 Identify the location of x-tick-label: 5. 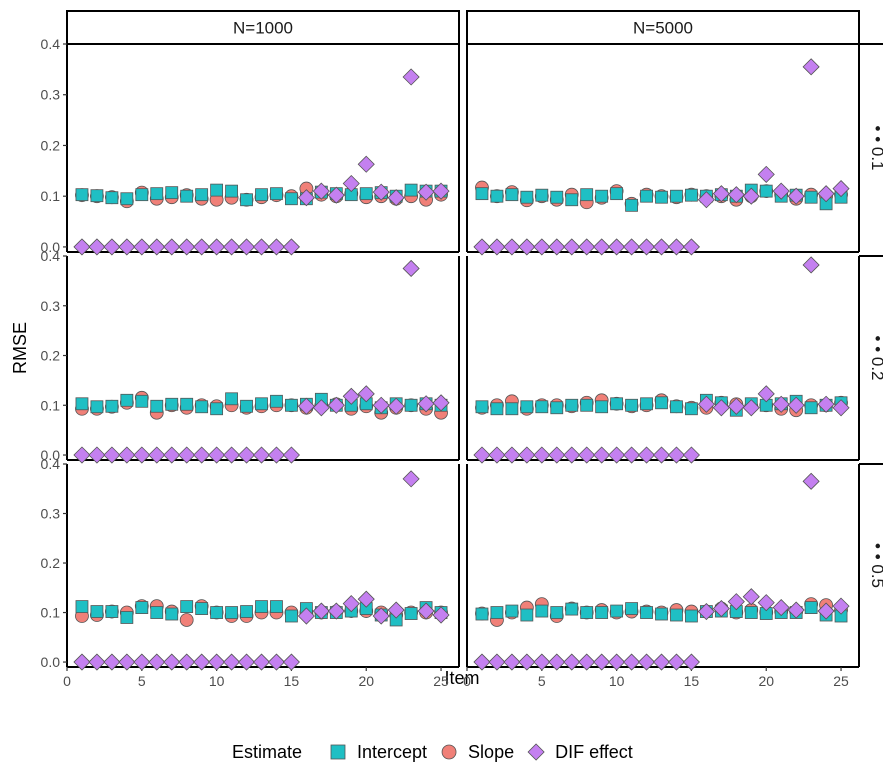
(542, 681).